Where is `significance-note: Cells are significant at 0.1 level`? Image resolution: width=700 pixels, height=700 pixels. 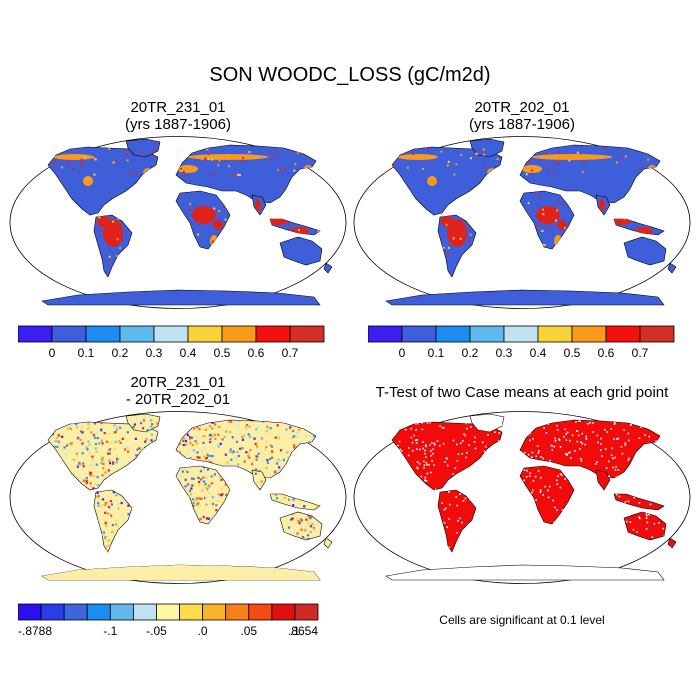
significance-note: Cells are significant at 0.1 level is located at coordinates (522, 620).